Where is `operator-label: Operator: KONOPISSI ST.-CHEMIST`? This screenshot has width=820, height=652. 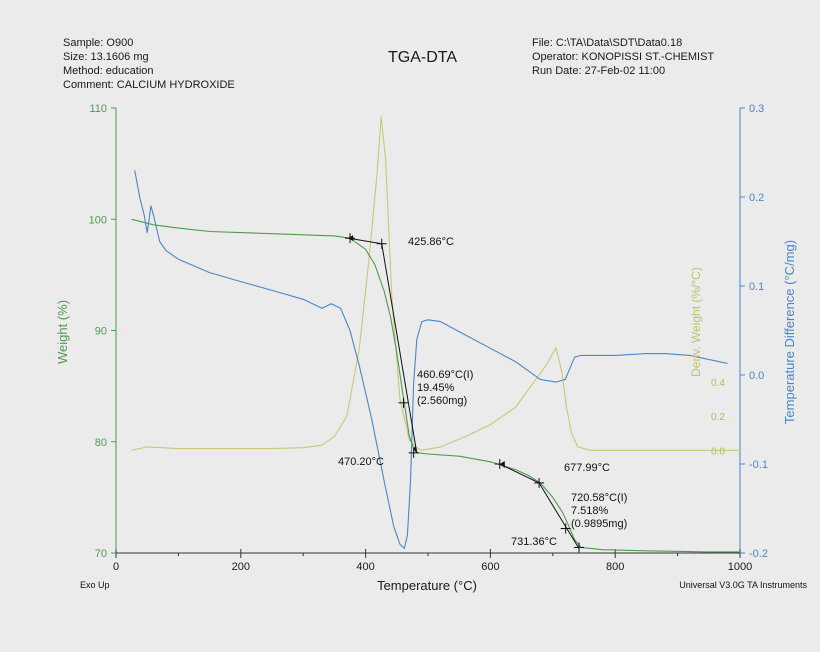 operator-label: Operator: KONOPISSI ST.-CHEMIST is located at coordinates (623, 57).